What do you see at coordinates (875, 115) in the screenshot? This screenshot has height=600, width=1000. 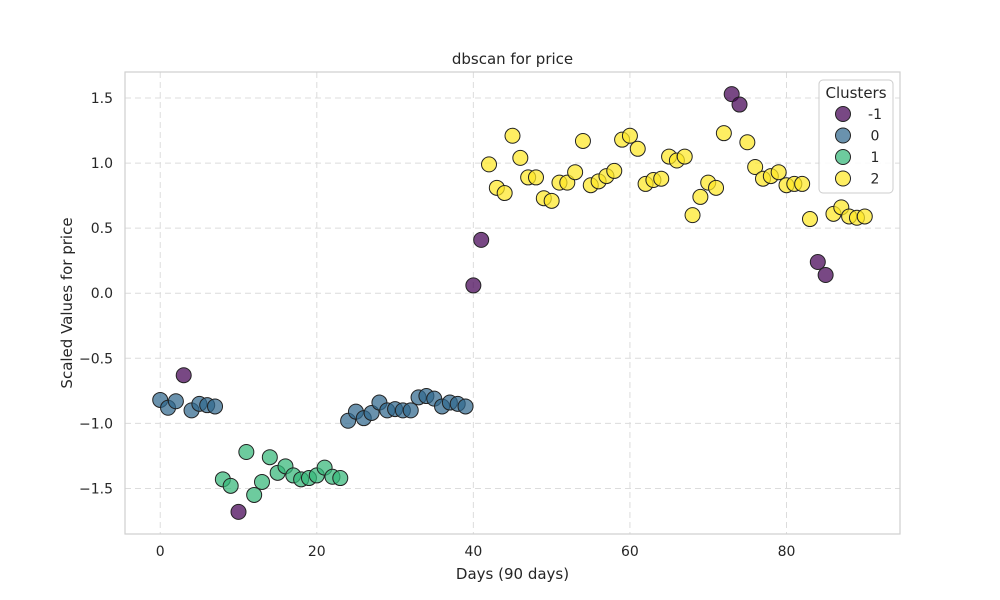 I see `legend-label: -1` at bounding box center [875, 115].